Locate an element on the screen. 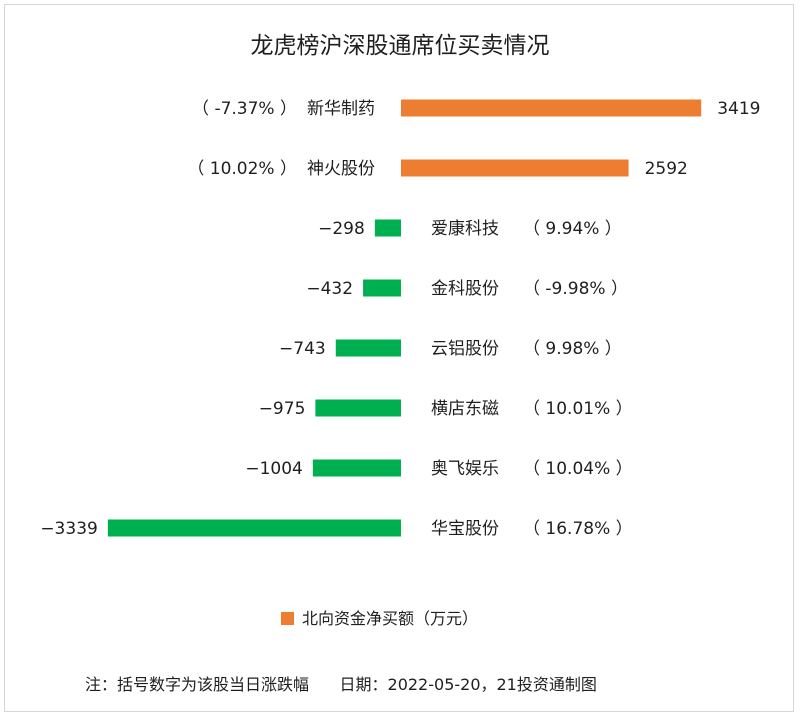  change-label: （ 9.94% ） is located at coordinates (572, 229).